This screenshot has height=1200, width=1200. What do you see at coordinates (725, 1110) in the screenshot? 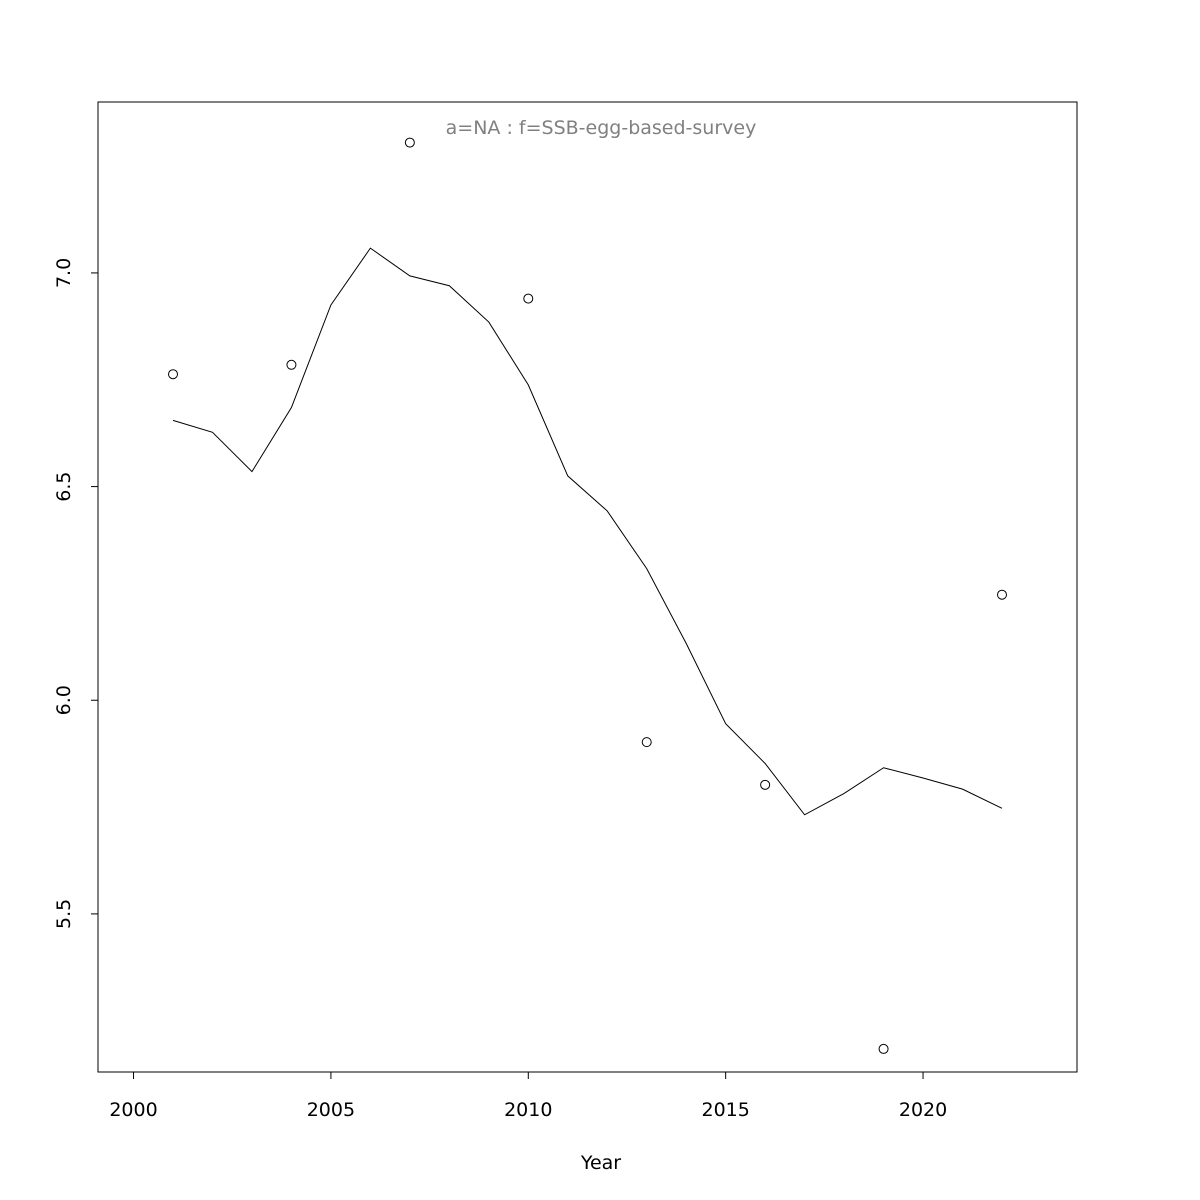
I see `x-tick-label: 2015` at bounding box center [725, 1110].